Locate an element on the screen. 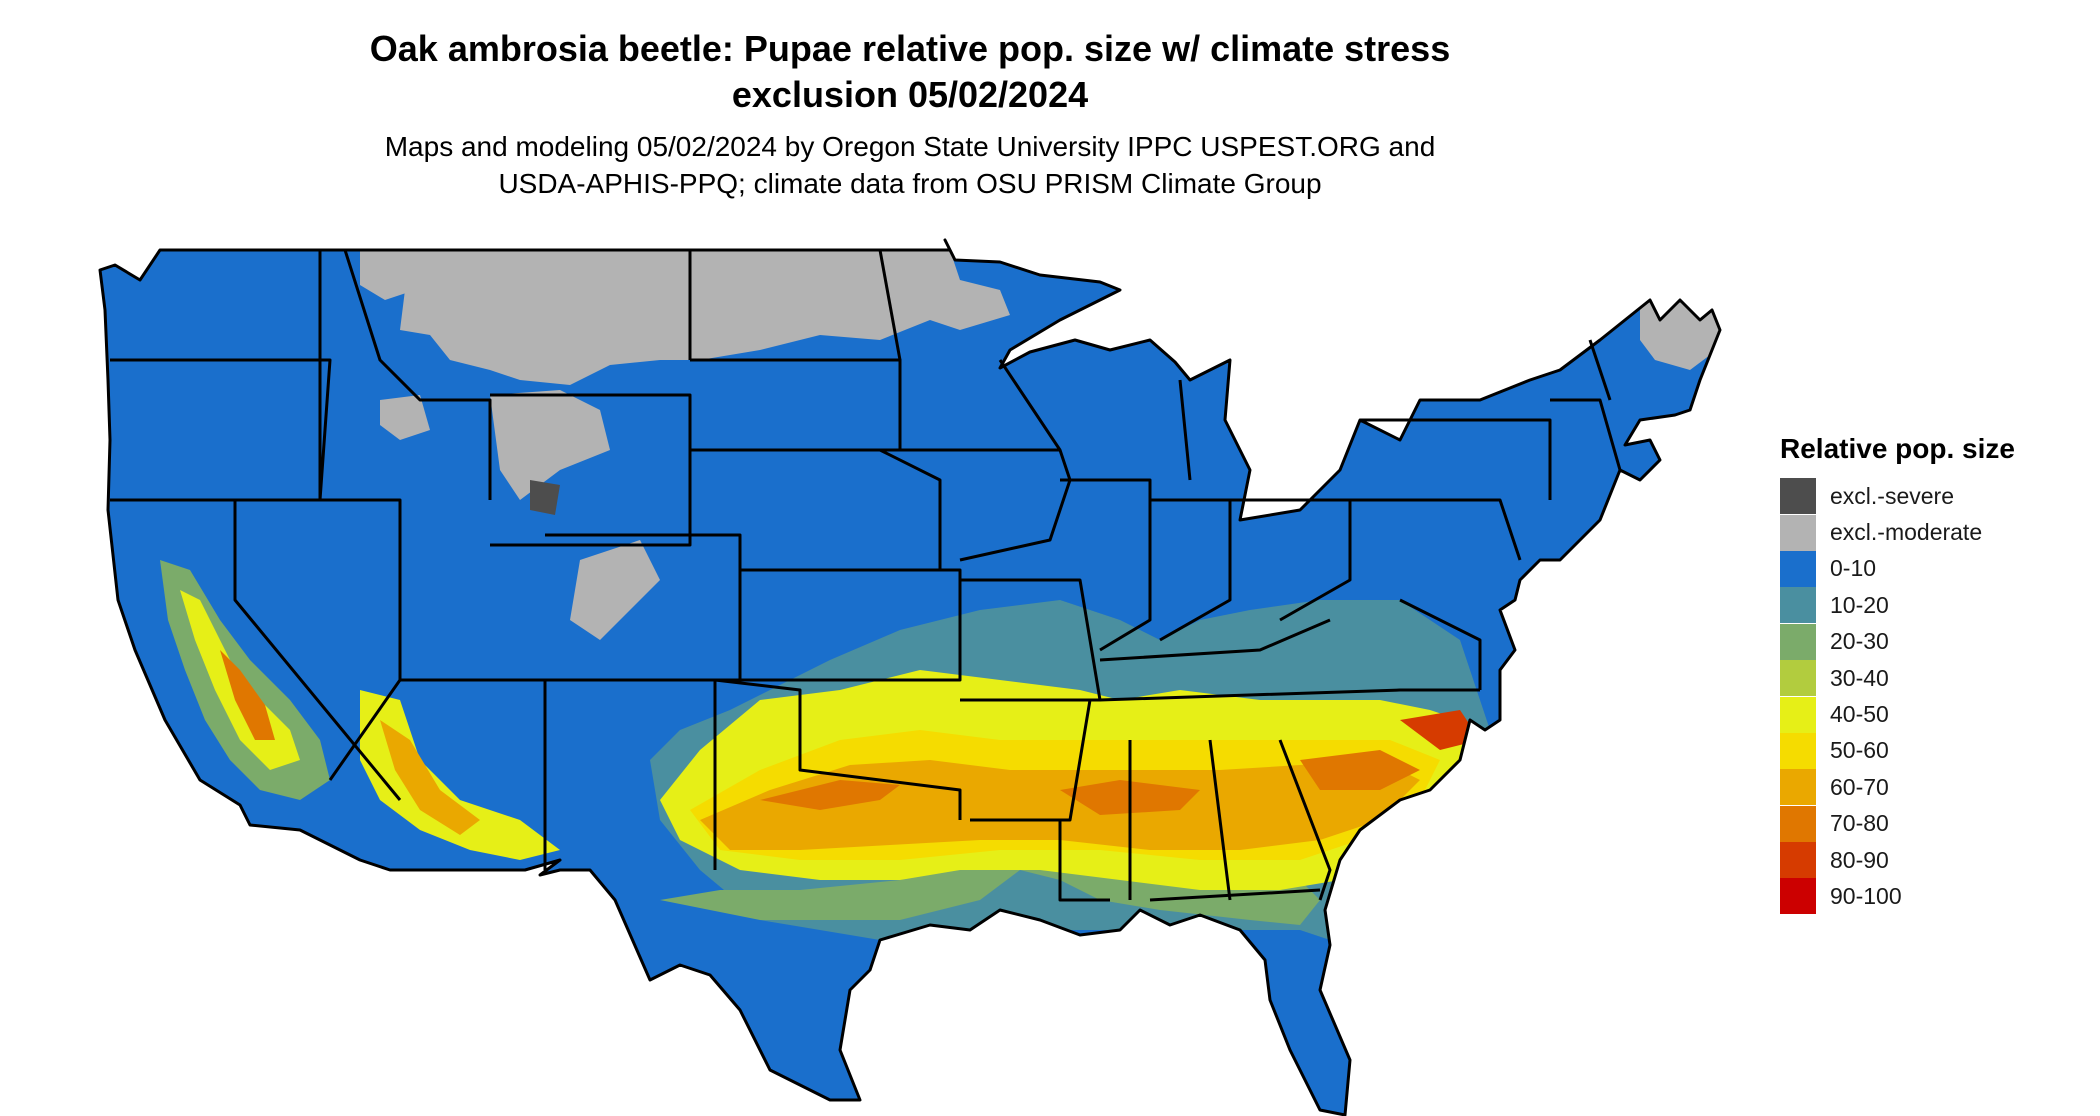 This screenshot has width=2100, height=1116. excl-moderate-colorado is located at coordinates (615, 590).